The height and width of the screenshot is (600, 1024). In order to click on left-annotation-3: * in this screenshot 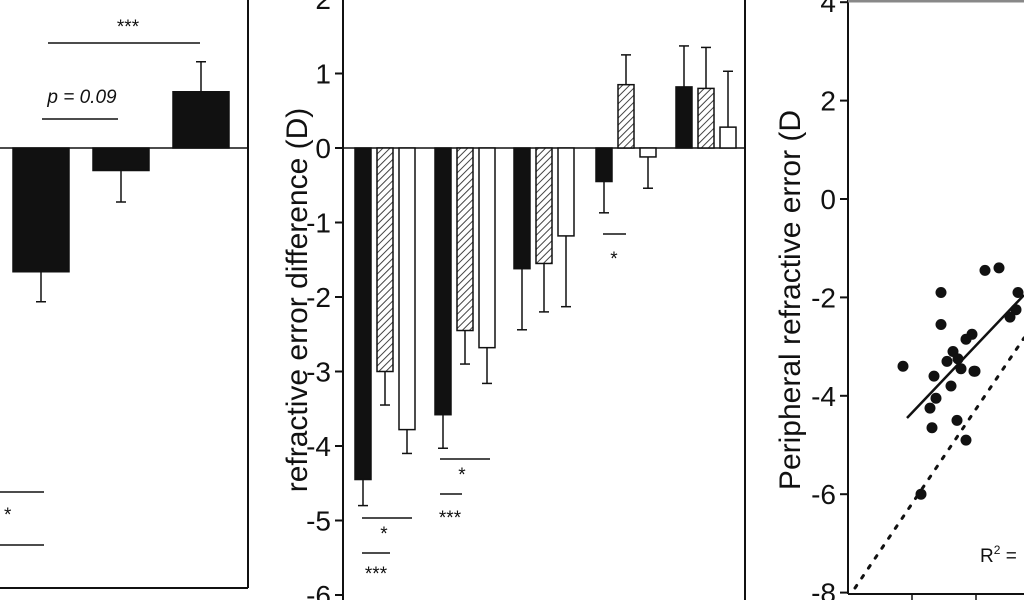, I will do `click(8, 515)`.